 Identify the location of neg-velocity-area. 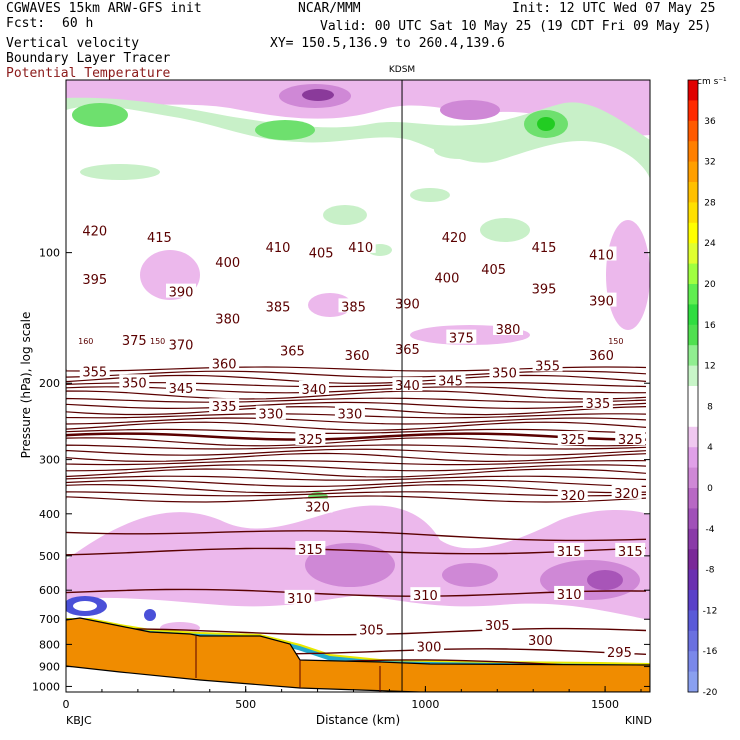
(358, 108).